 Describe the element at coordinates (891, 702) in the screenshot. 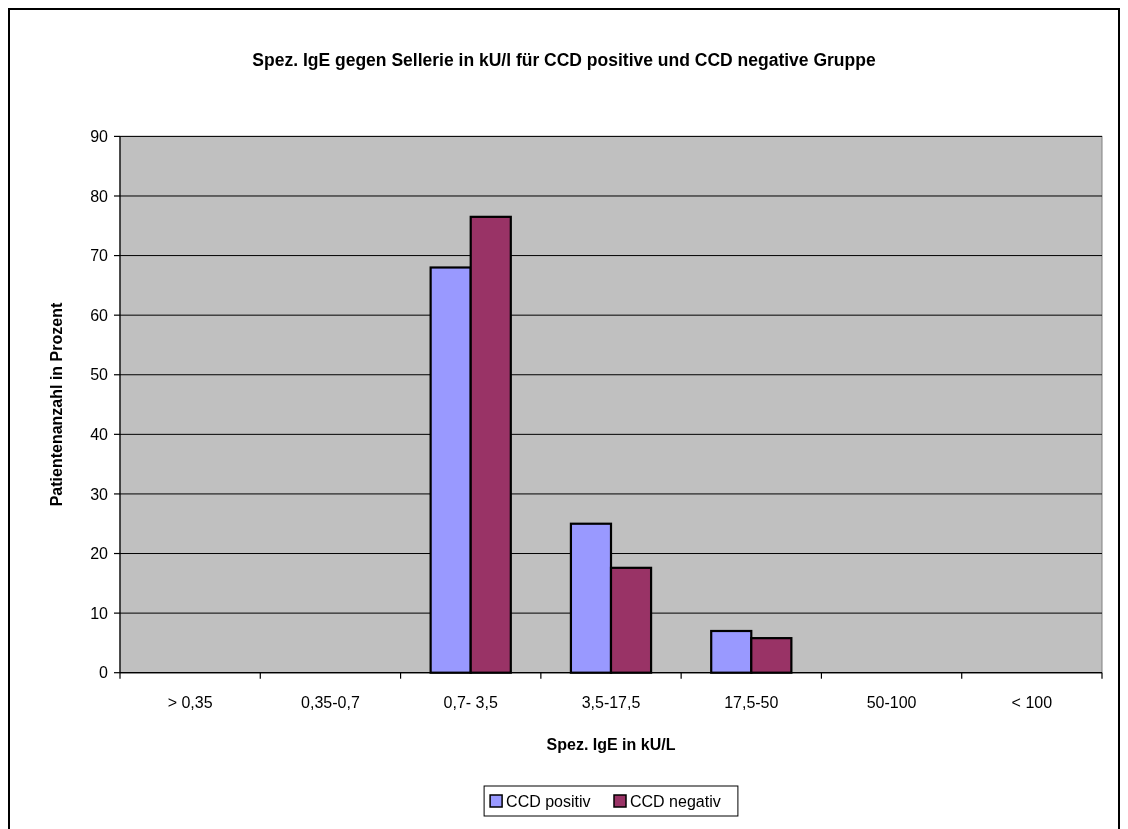

I see `x-tick-label: 50-100` at that location.